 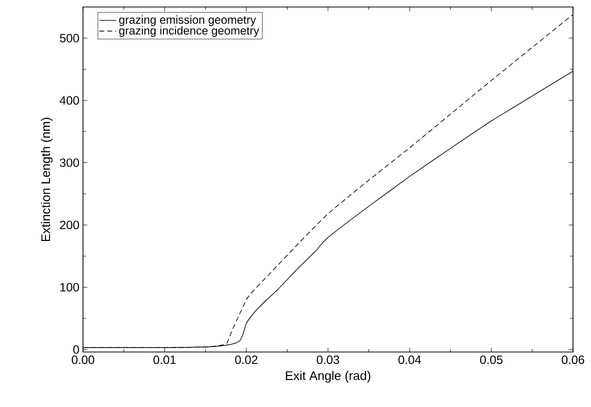 What do you see at coordinates (69, 38) in the screenshot?
I see `y-tick-label: 500` at bounding box center [69, 38].